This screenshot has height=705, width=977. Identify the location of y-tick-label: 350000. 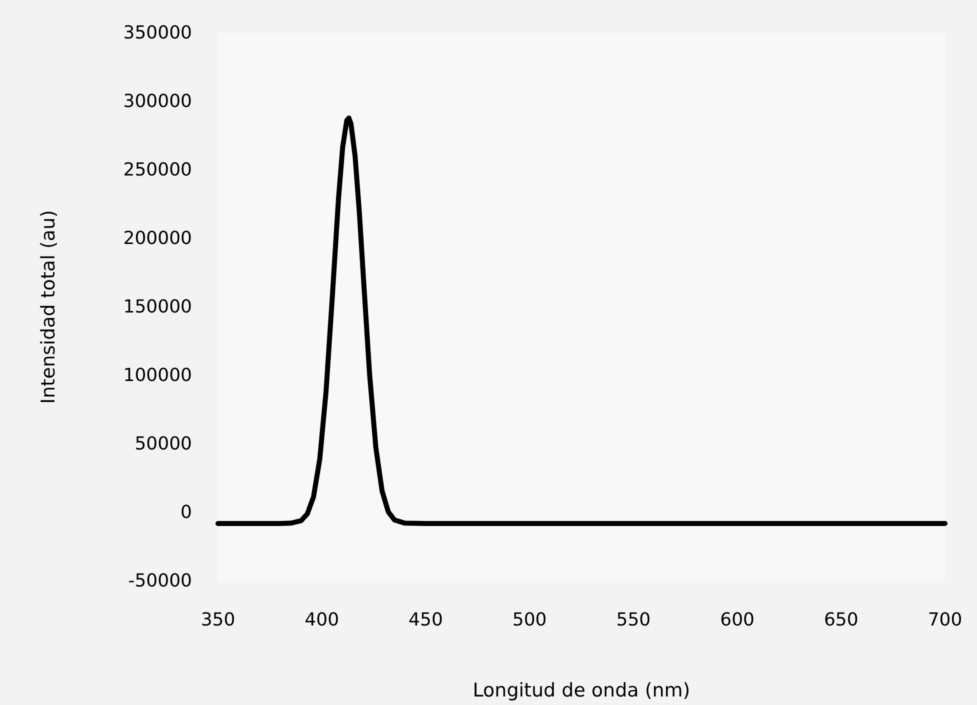
(157, 33).